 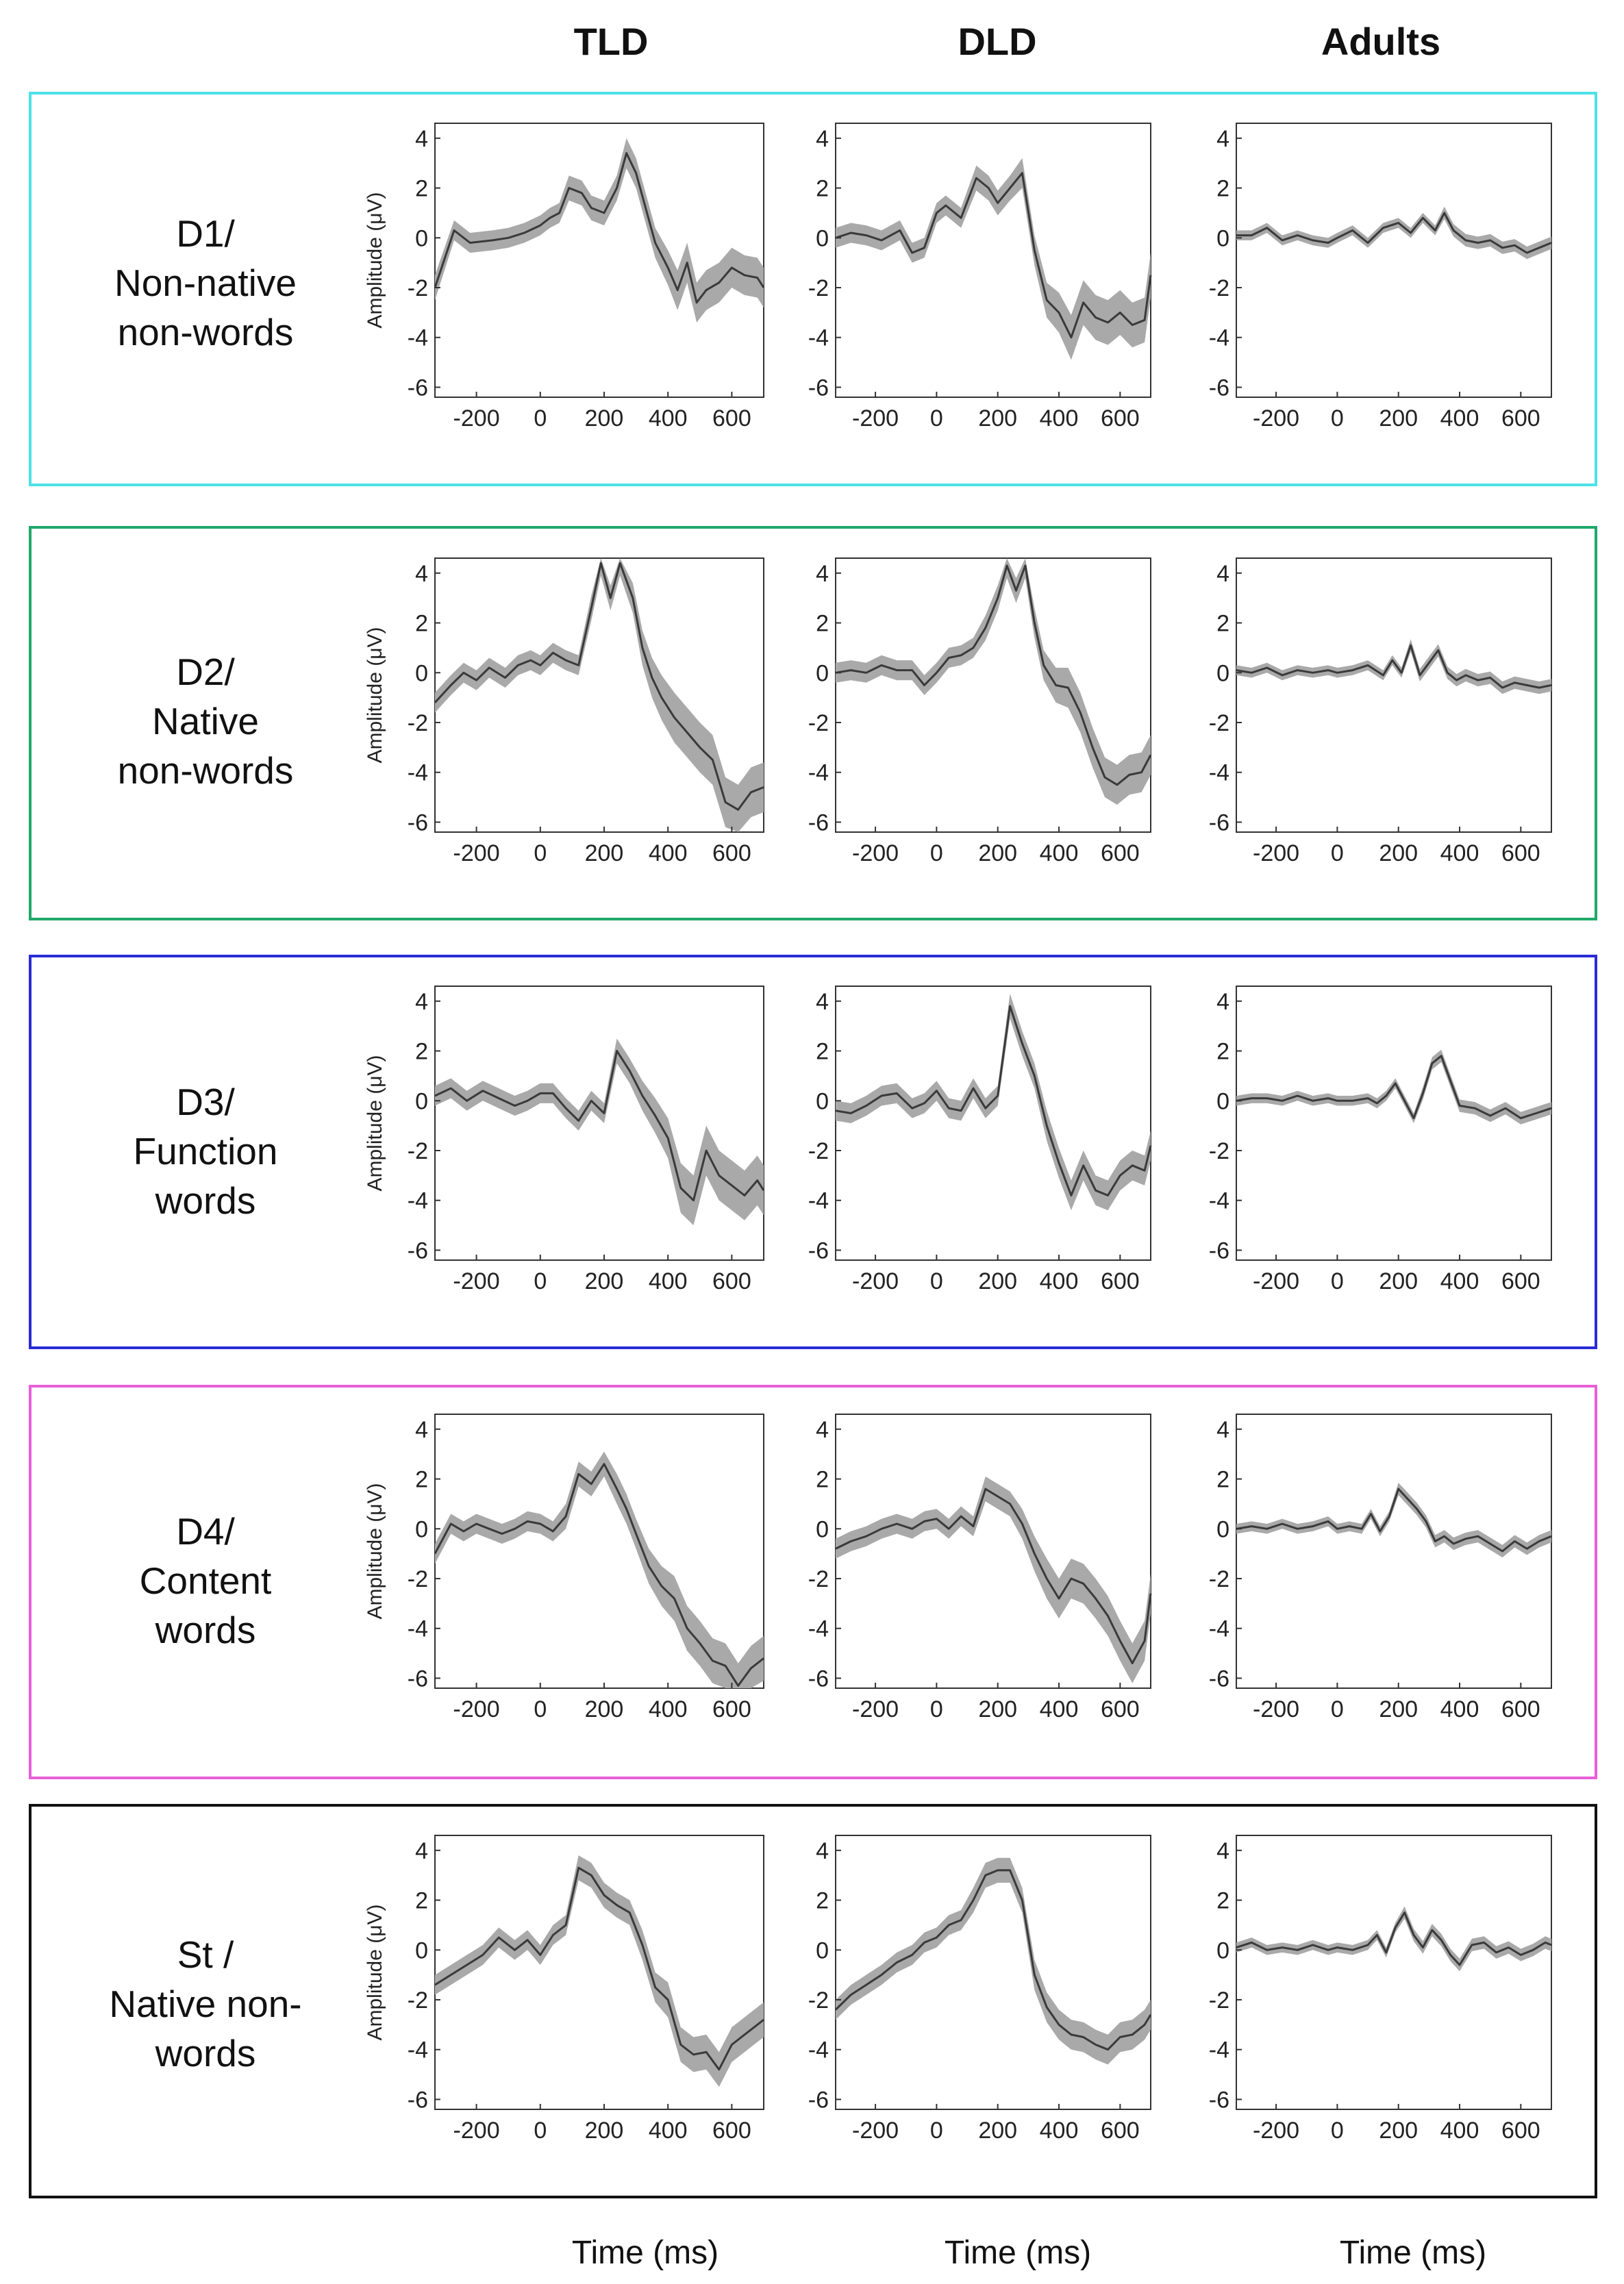 What do you see at coordinates (980, 1140) in the screenshot?
I see `plot-d3-dld: 4 2 0 -2 -4 -6 -200 0 200 400 600` at bounding box center [980, 1140].